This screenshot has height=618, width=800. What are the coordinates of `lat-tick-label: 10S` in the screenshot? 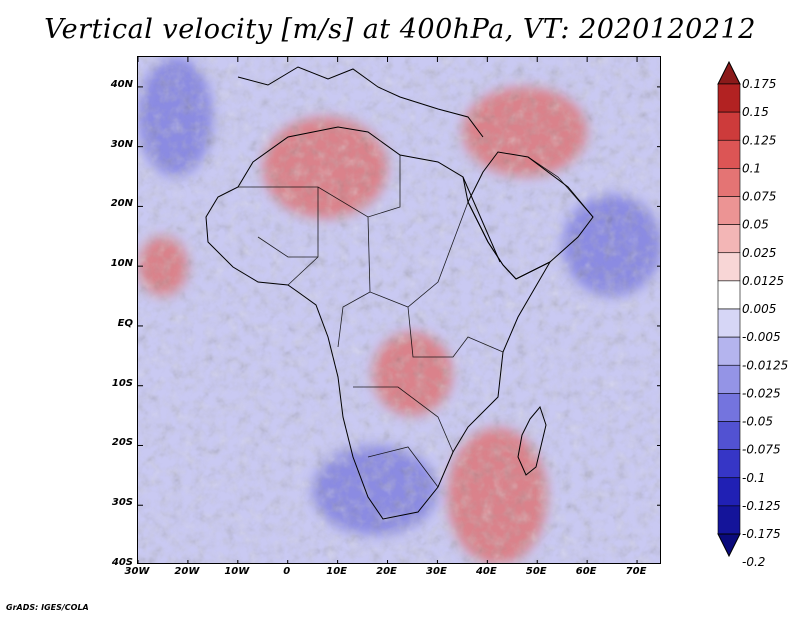 It's located at (122, 383).